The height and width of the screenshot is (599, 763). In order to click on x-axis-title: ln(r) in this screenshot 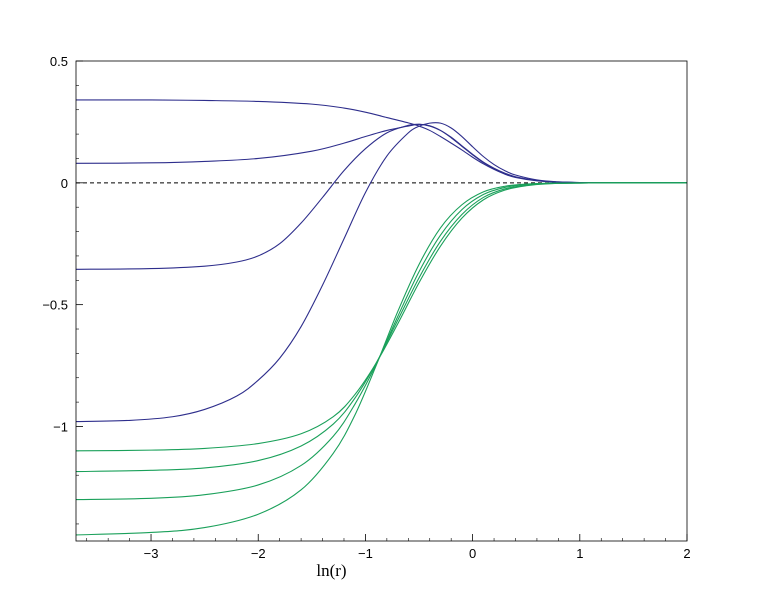, I will do `click(331, 570)`.